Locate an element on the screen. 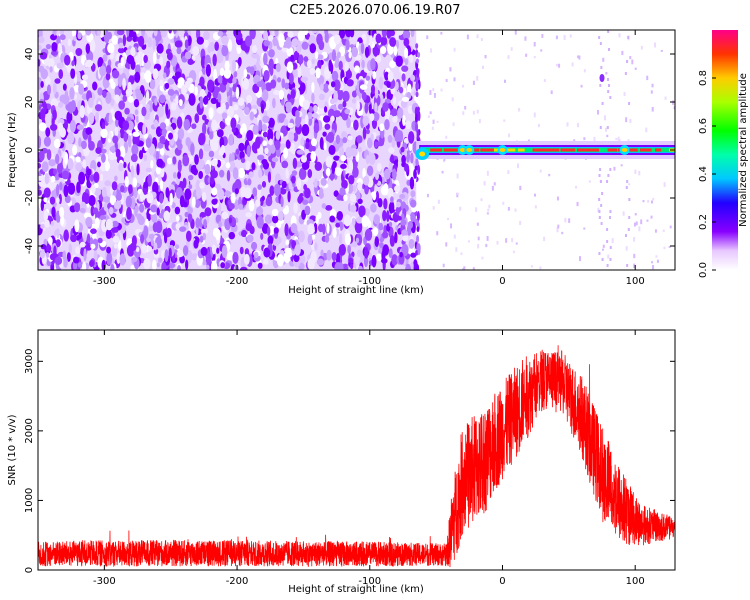 Image resolution: width=750 pixels, height=600 pixels. colorbar-ticks: 0.0 0.2 0.4 0.6 0.8 is located at coordinates (707, 174).